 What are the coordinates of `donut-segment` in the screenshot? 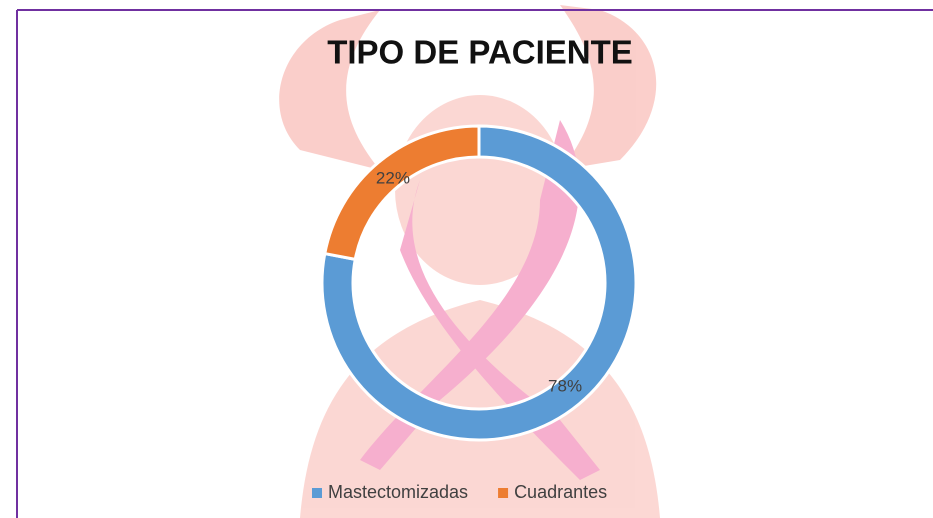 It's located at (402, 193).